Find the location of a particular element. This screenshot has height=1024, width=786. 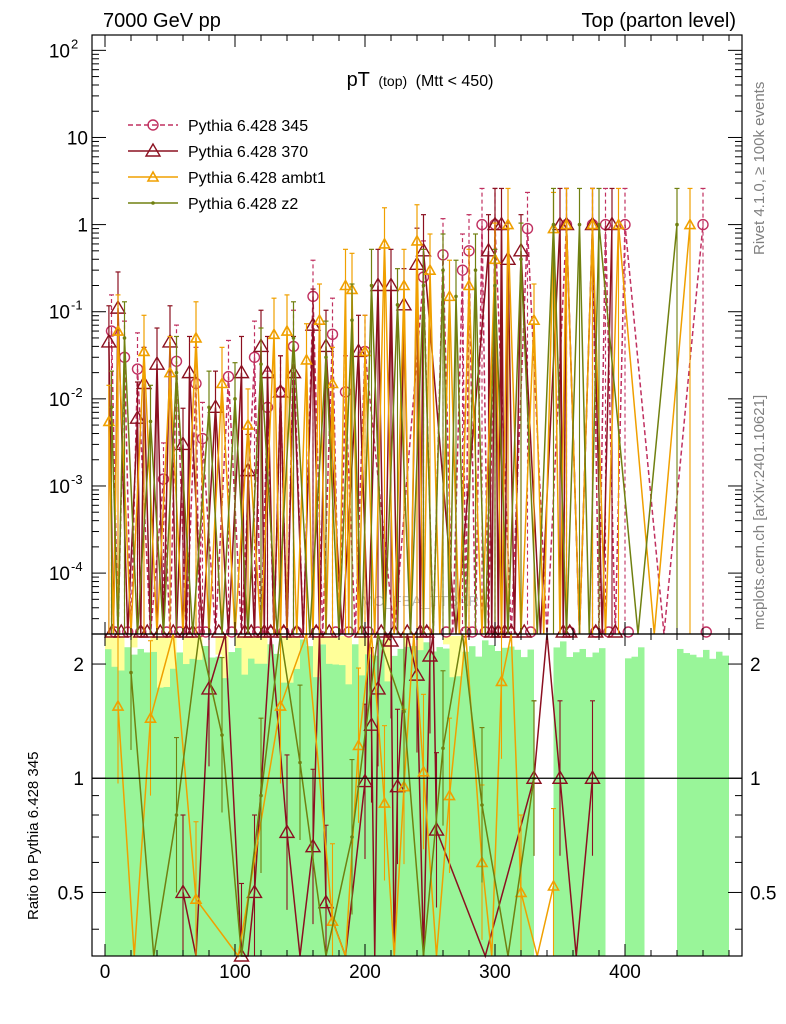

y-tick-label: 1 is located at coordinates (82, 226).